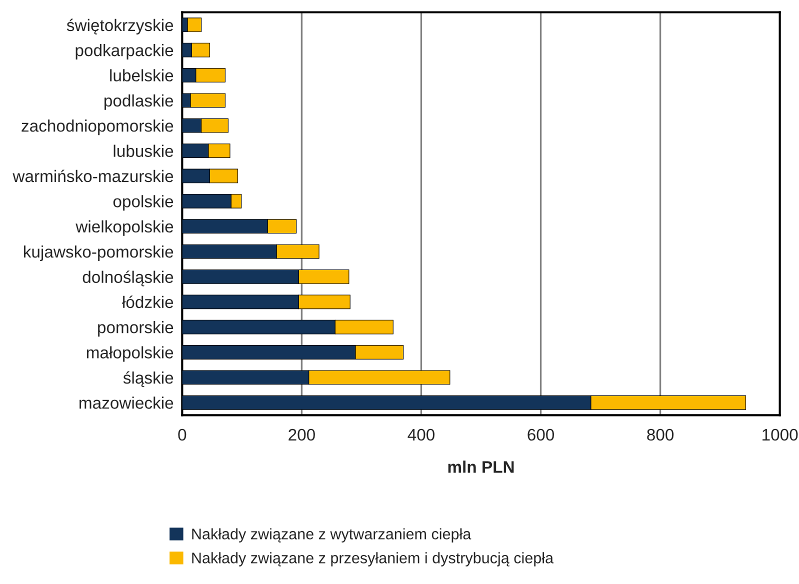 The width and height of the screenshot is (799, 584). I want to click on y-tick-label: dolnośląskie, so click(128, 278).